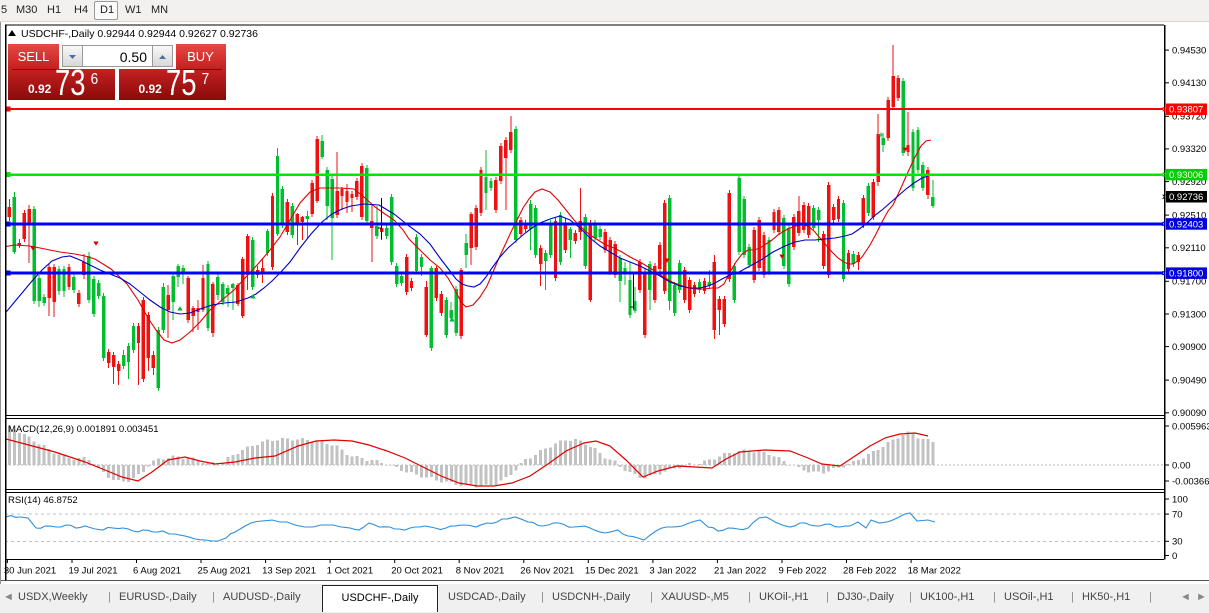 This screenshot has height=613, width=1209. Describe the element at coordinates (1186, 110) in the screenshot. I see `svg-text: 0.93807` at that location.